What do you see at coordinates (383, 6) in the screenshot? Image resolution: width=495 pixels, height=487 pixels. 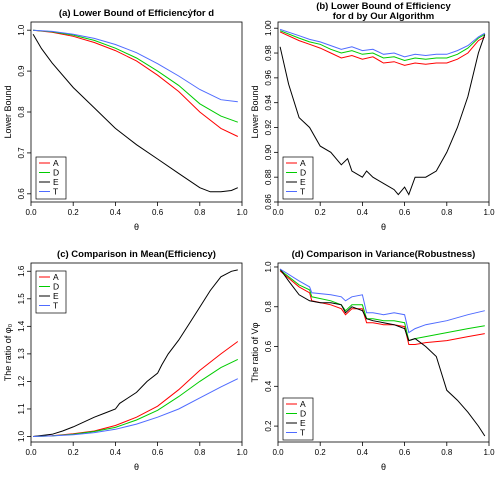 I see `panel-title: (b) Lower Bound of Efficiency` at bounding box center [383, 6].